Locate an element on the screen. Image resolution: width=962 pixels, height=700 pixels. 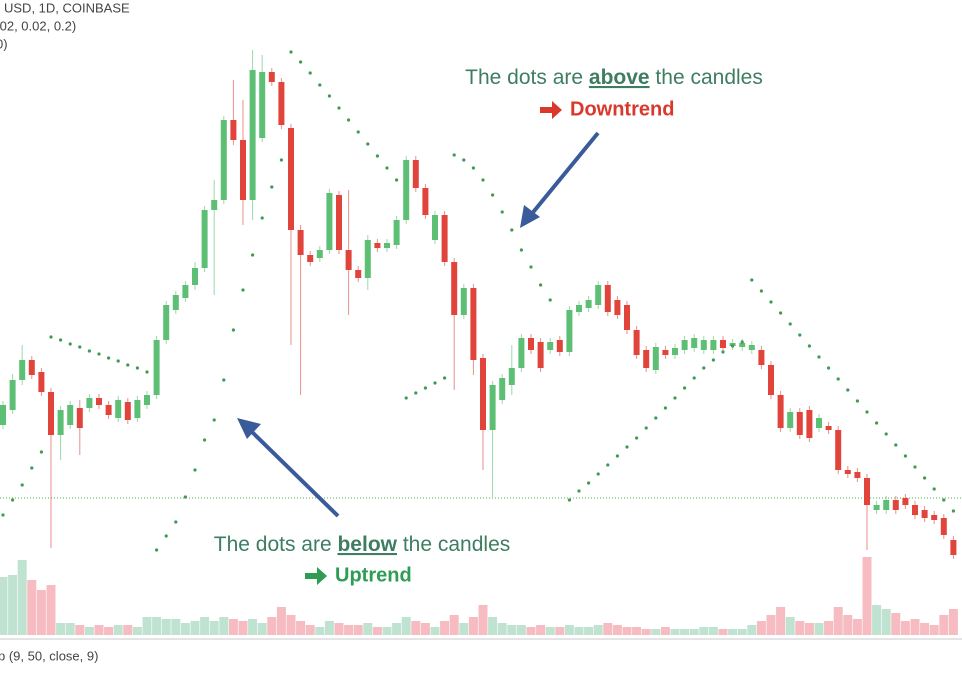
indicator-header: 0) is located at coordinates (4, 43).